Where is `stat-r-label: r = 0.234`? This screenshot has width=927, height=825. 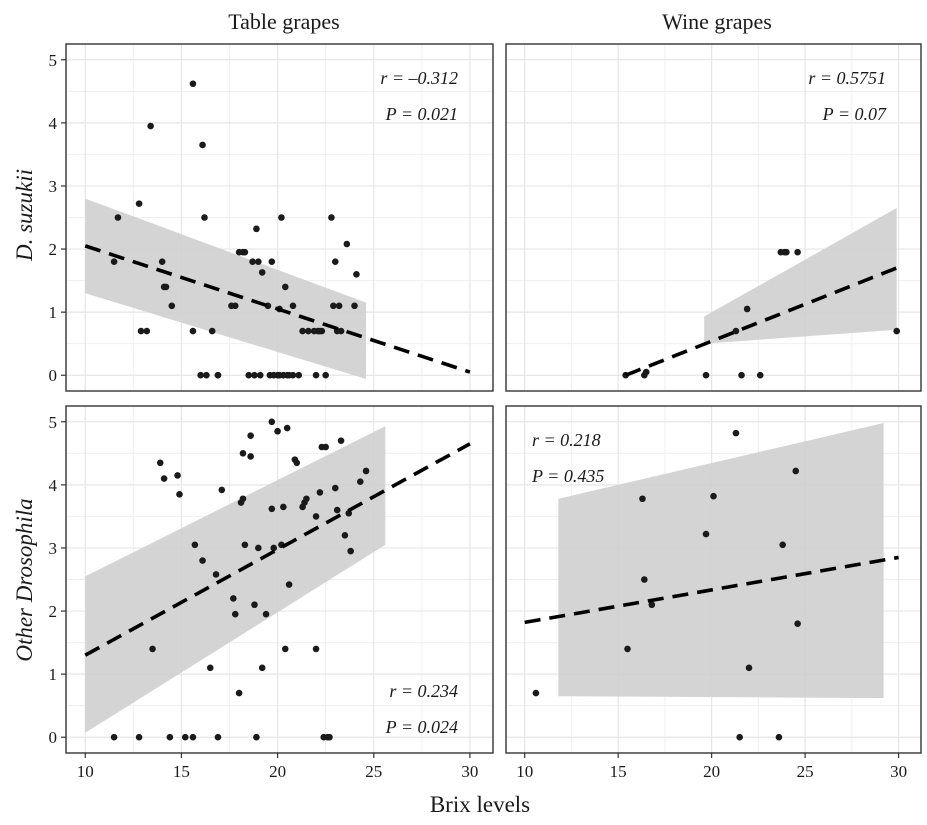
stat-r-label: r = 0.234 is located at coordinates (423, 691).